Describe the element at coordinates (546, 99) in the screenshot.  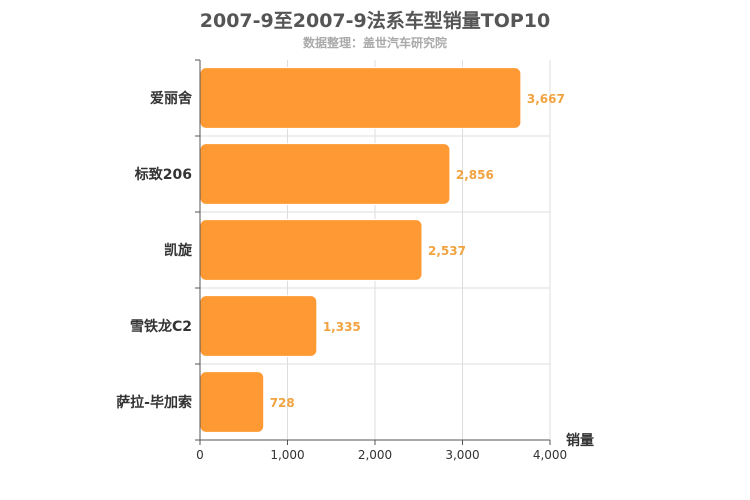
I see `value-label: 3,667` at that location.